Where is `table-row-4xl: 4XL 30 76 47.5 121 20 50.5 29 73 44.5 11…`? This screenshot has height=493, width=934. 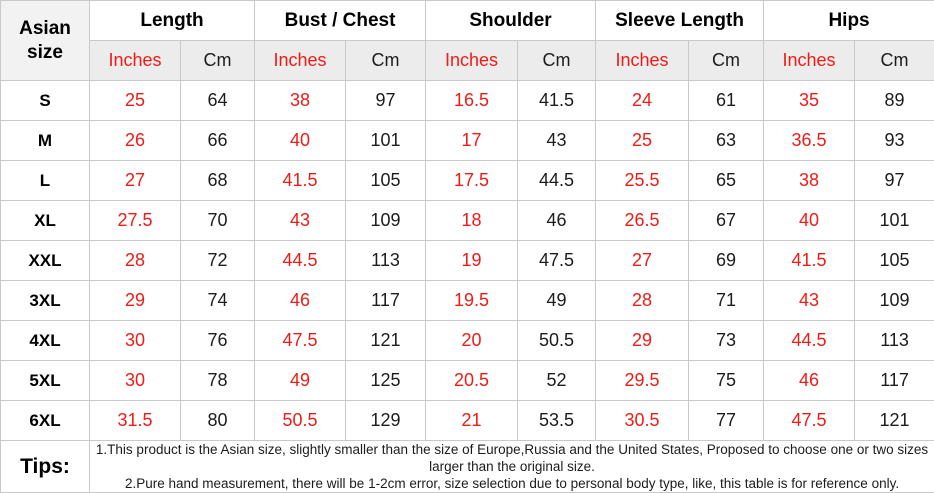
table-row-4xl: 4XL 30 76 47.5 121 20 50.5 29 73 44.5 11… is located at coordinates (467, 340).